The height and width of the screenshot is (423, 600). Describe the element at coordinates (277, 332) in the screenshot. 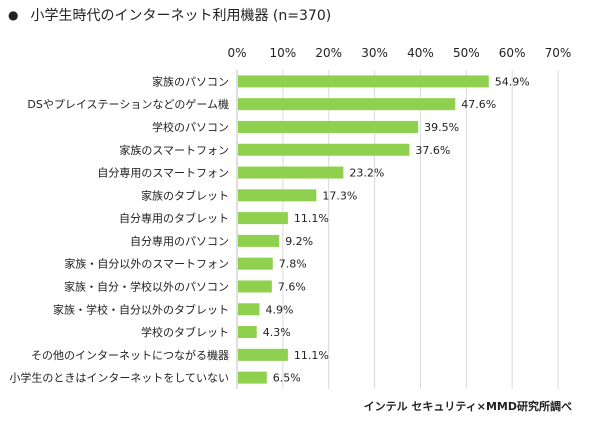

I see `value-label: 4.3%` at that location.